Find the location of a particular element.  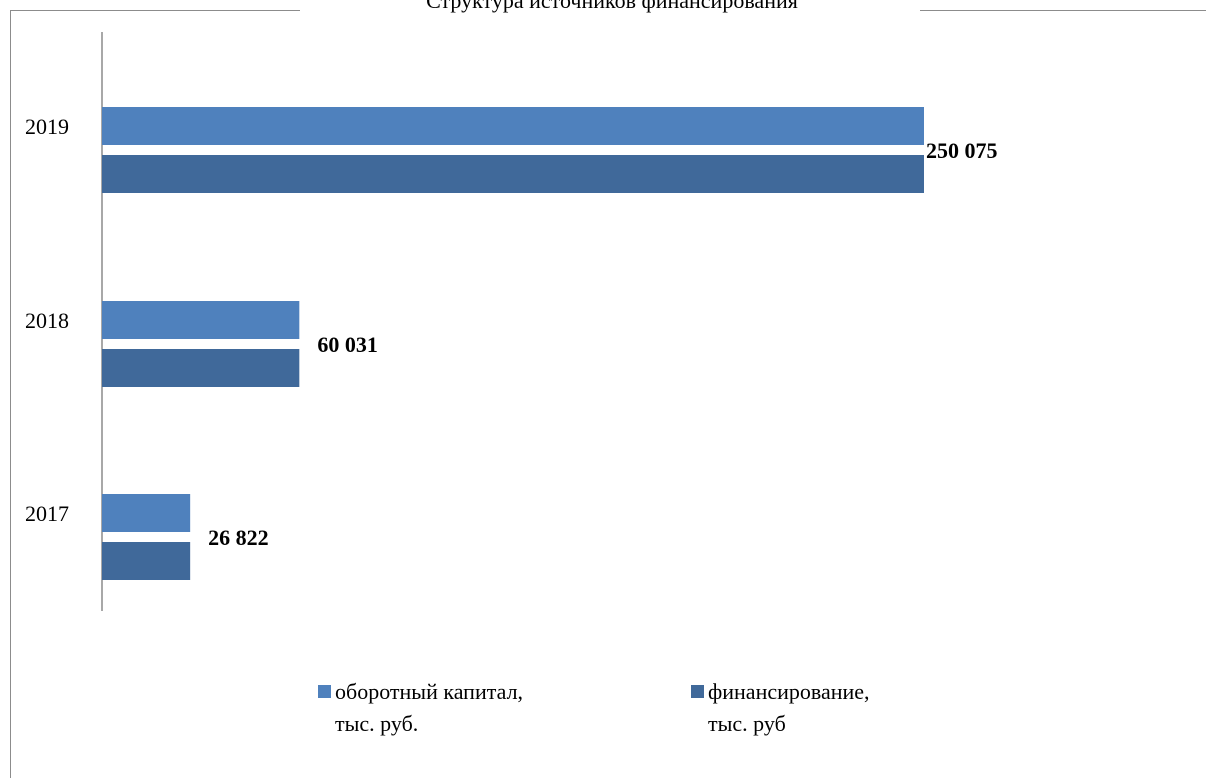

legend-label-series-1-line-1: оборотный капитал, is located at coordinates (429, 691).